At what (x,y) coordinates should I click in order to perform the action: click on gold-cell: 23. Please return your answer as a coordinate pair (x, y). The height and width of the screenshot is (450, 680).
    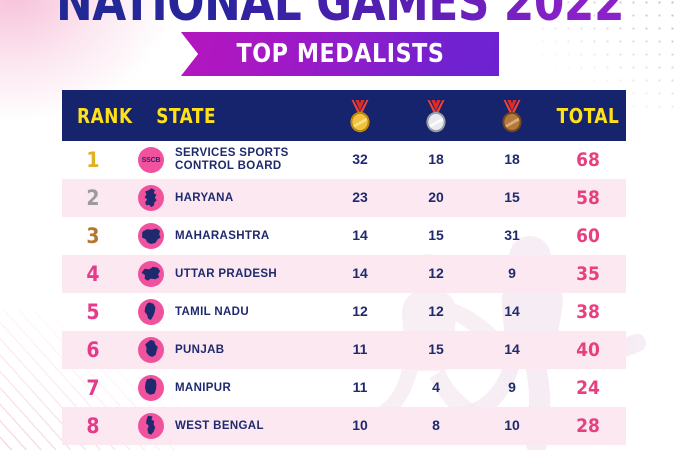
    Looking at the image, I should click on (360, 198).